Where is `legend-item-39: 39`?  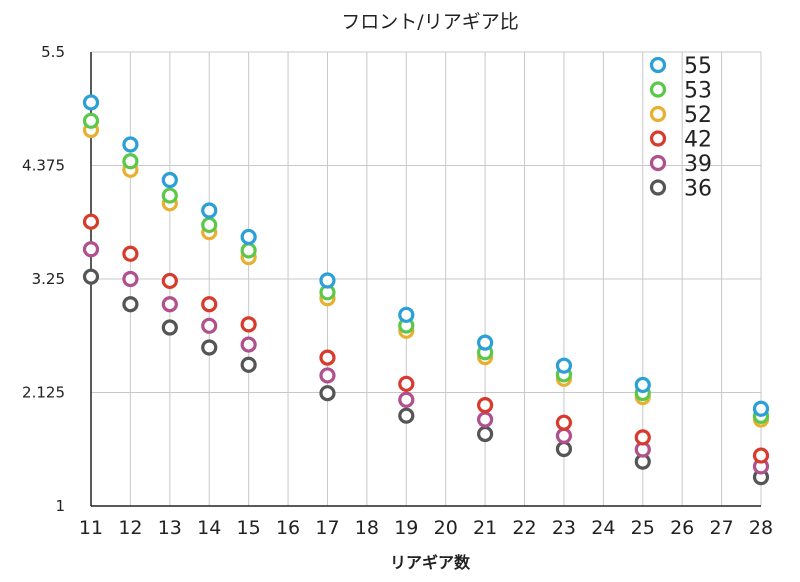
legend-item-39: 39 is located at coordinates (680, 164).